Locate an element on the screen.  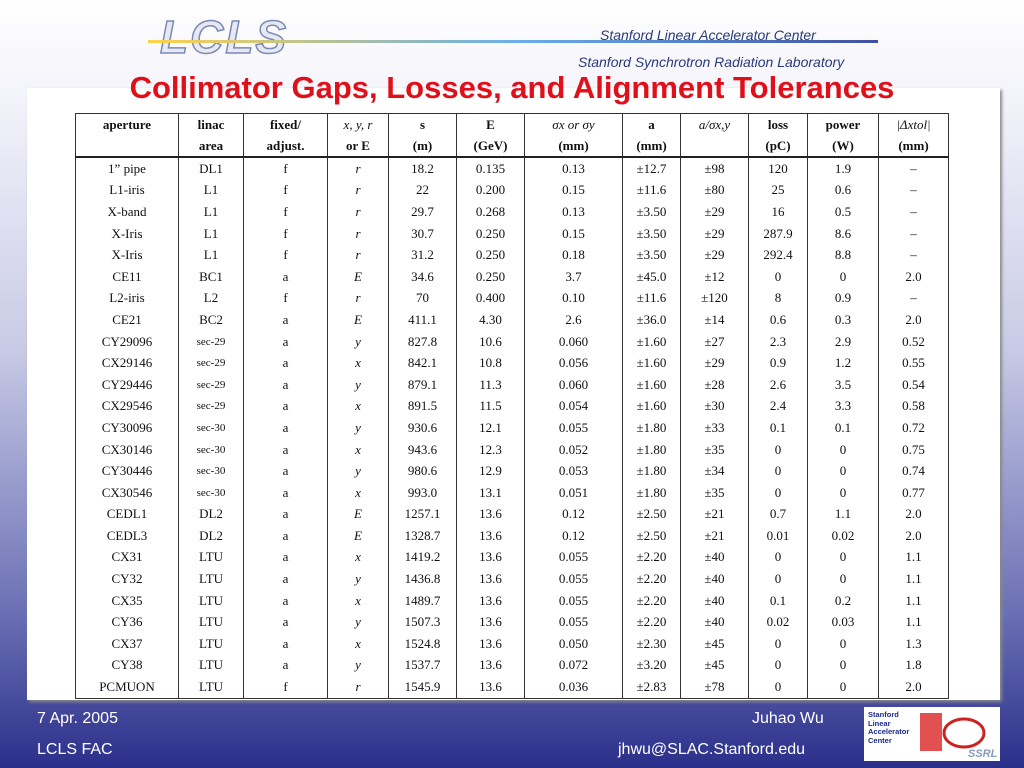
table-cell: ±3.50 is located at coordinates (651, 255).